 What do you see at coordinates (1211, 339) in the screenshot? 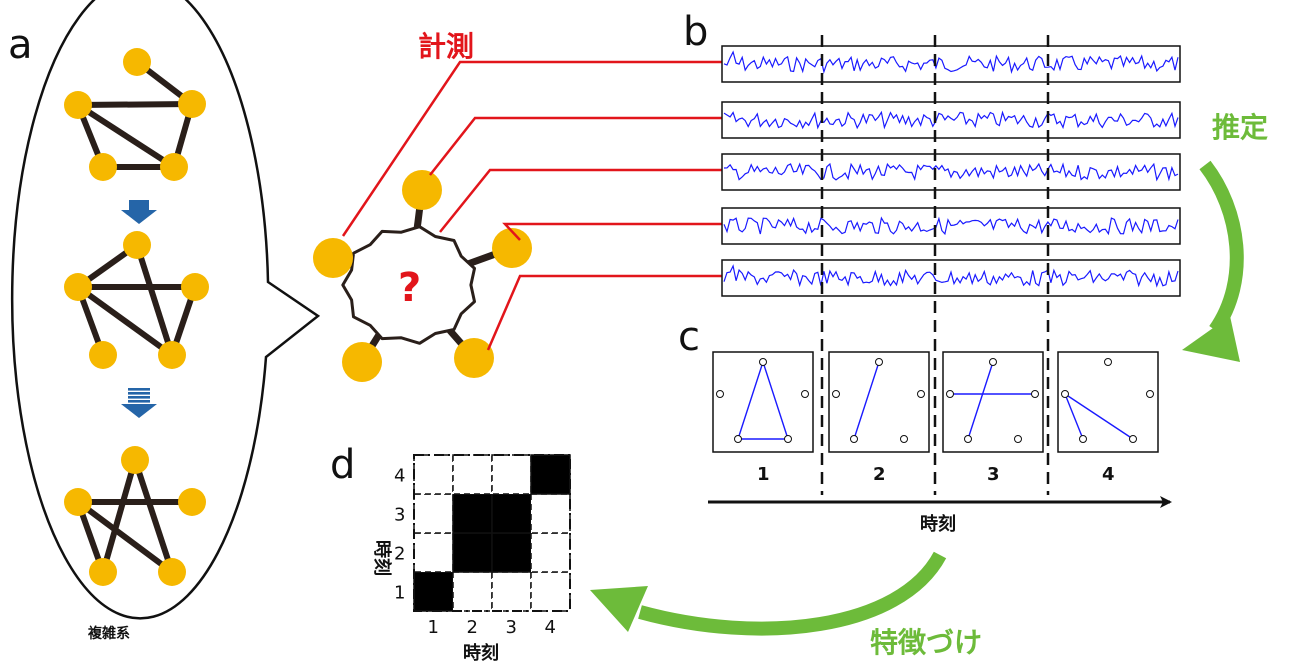
I see `estimate-arrow-head` at bounding box center [1211, 339].